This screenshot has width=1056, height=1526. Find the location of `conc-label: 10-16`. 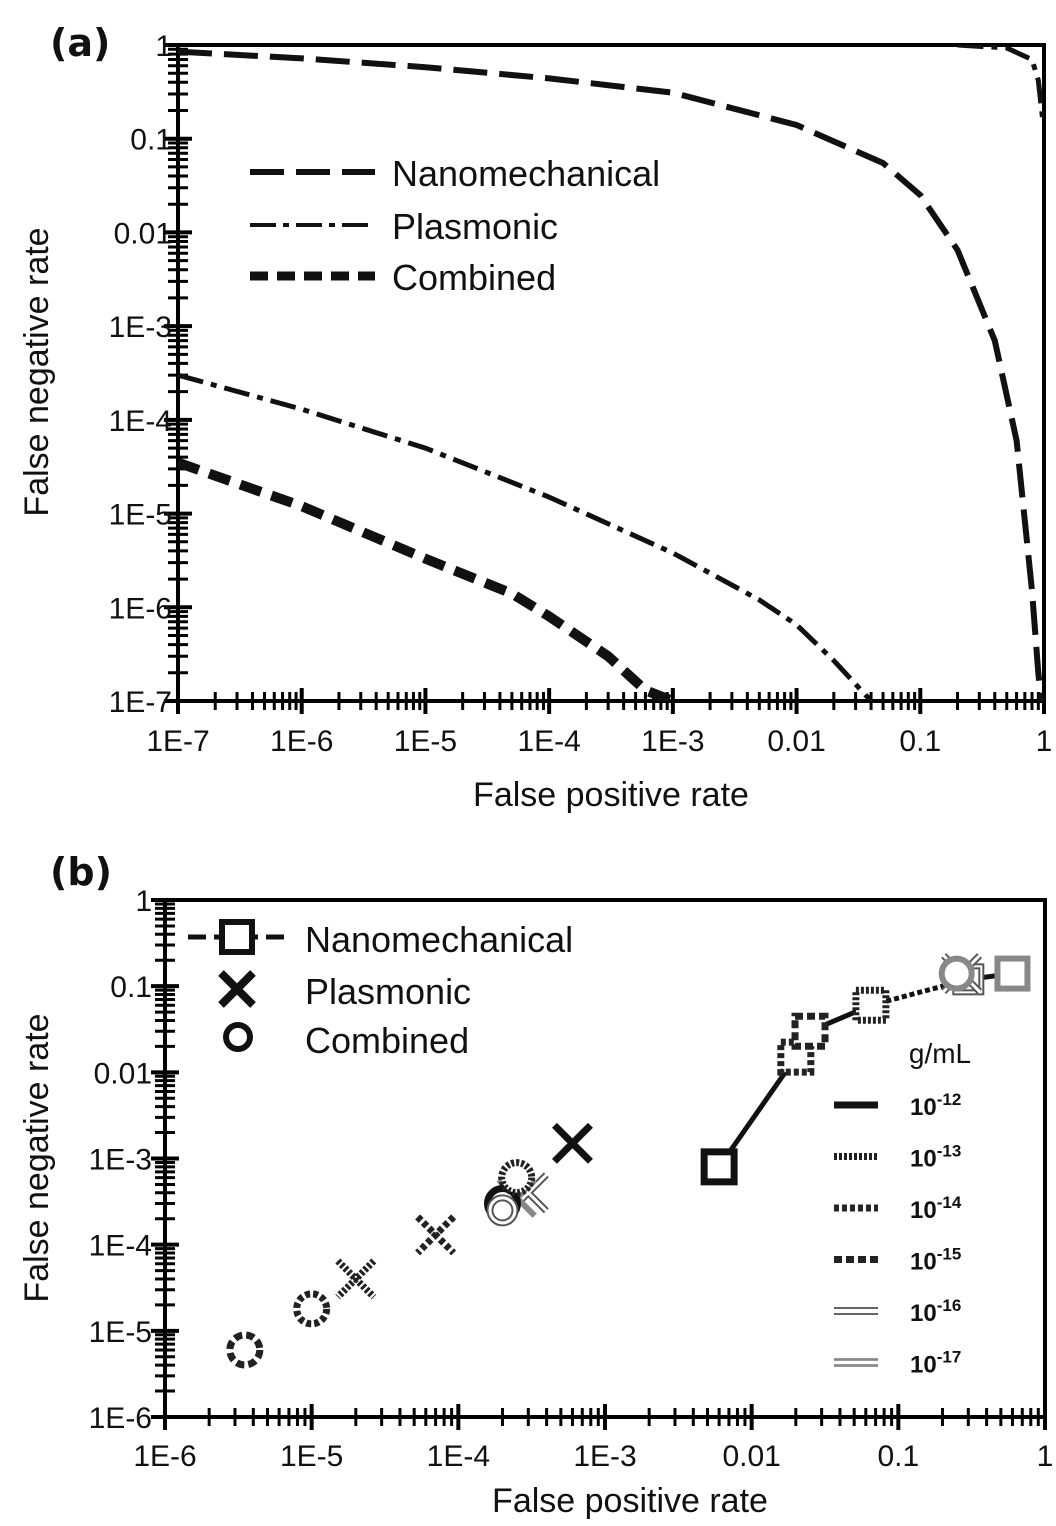

conc-label: 10-16 is located at coordinates (935, 1311).